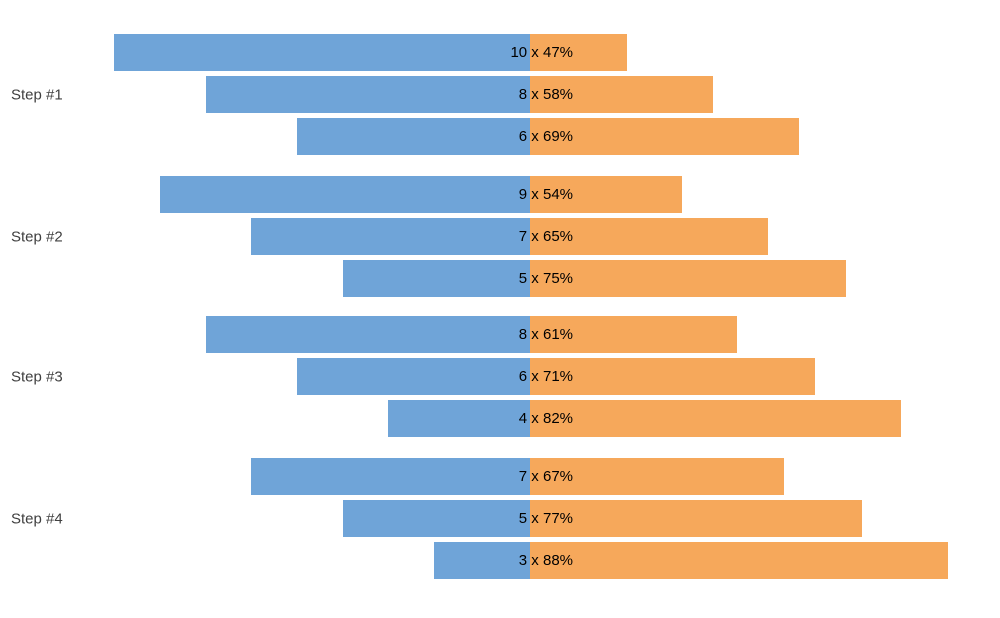 Image resolution: width=1000 pixels, height=618 pixels. Describe the element at coordinates (37, 236) in the screenshot. I see `group-label: Step #2` at that location.